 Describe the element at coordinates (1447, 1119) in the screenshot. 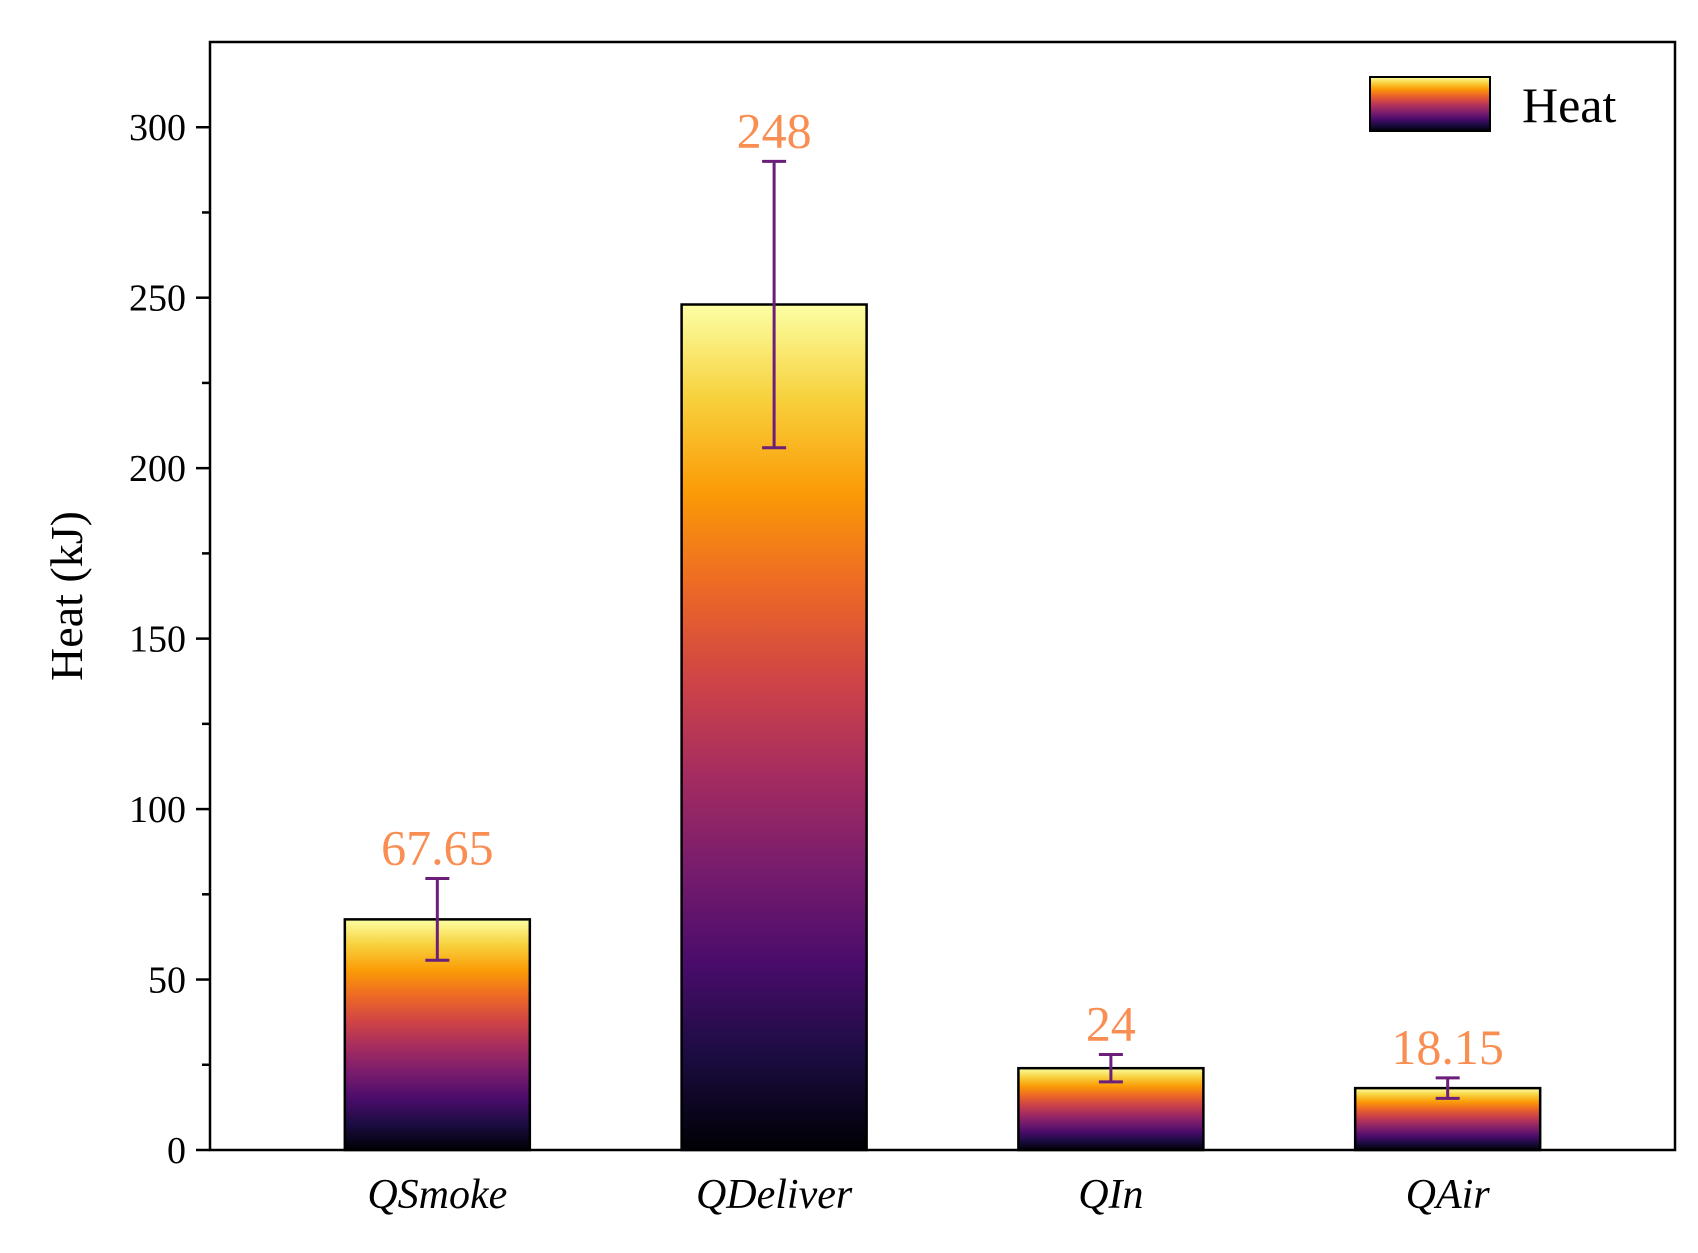

I see `bar-qair` at that location.